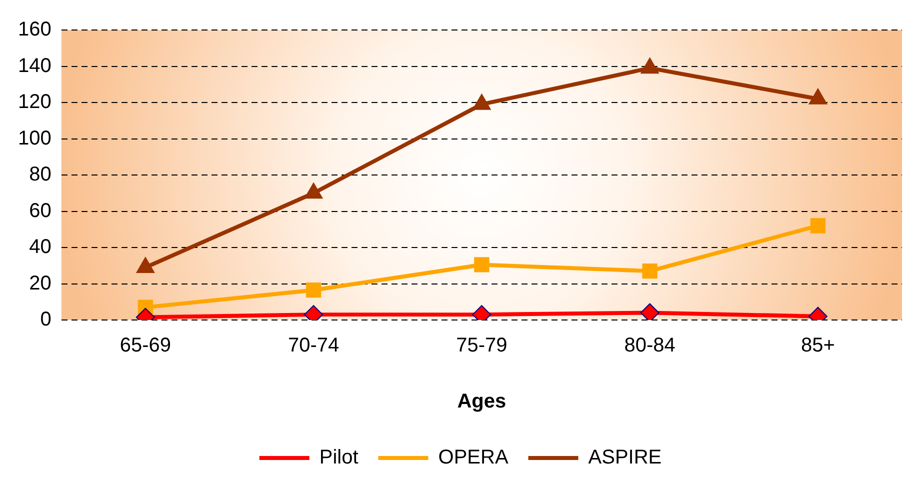 This screenshot has height=484, width=917. Describe the element at coordinates (817, 345) in the screenshot. I see `x-tick-label: 85+` at that location.